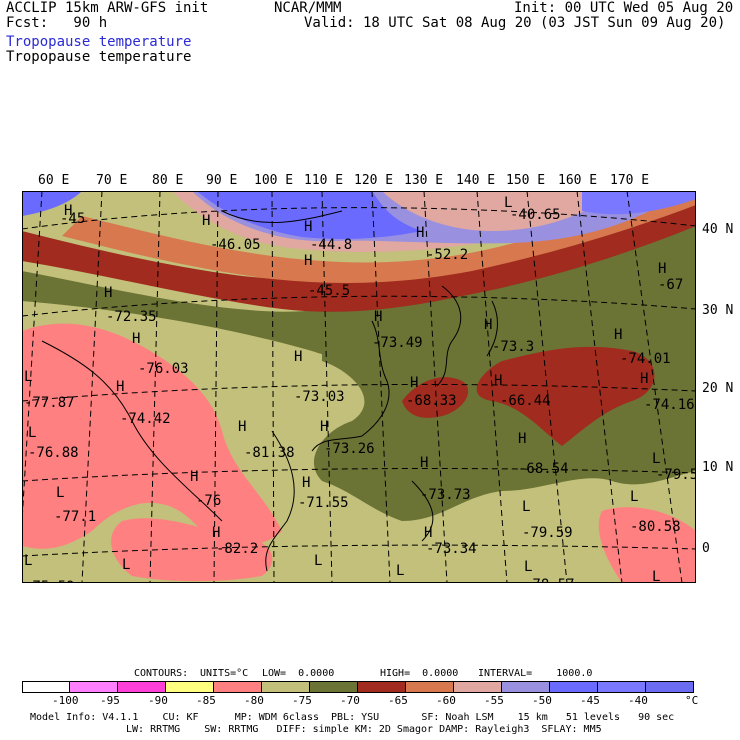  Describe the element at coordinates (329, 291) in the screenshot. I see `extremum-value: -45.5` at that location.